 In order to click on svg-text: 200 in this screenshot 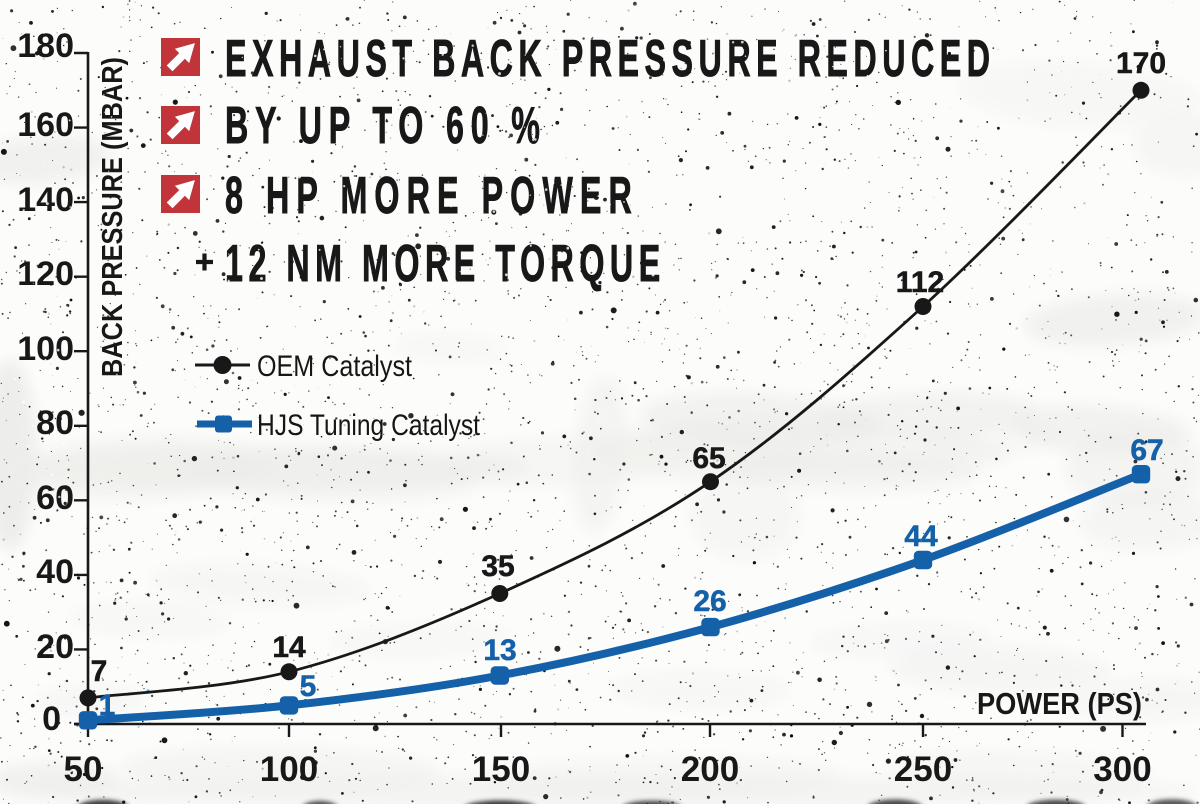, I will do `click(710, 769)`.